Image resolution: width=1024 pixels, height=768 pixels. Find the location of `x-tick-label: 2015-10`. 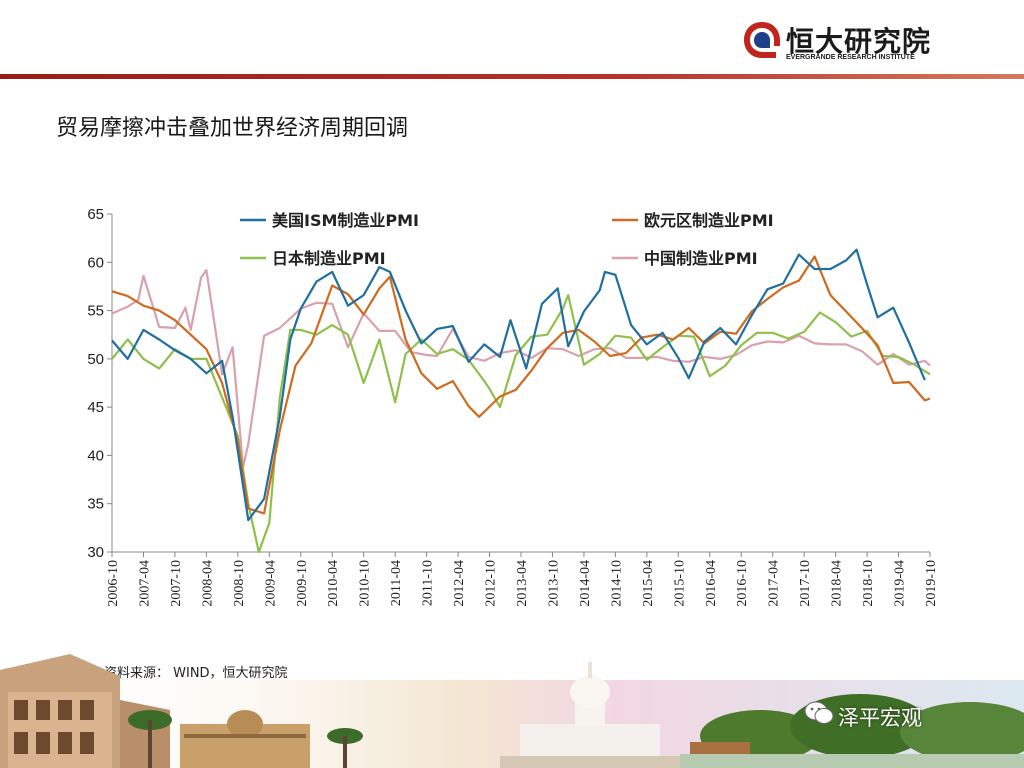

x-tick-label: 2015-10 is located at coordinates (679, 583).